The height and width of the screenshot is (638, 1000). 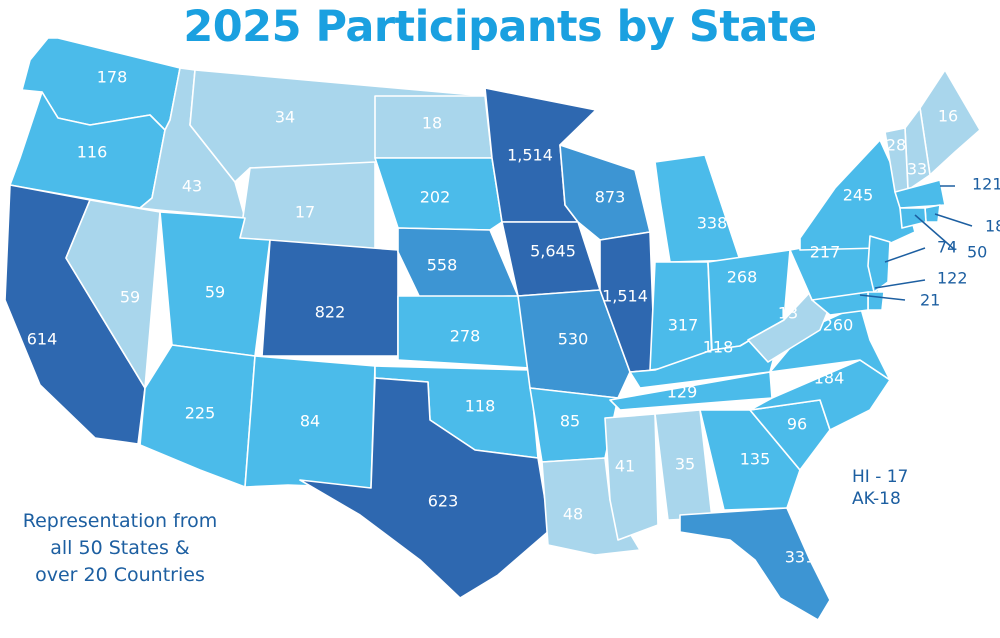 I want to click on hawaii-count: HI - 17, so click(x=880, y=477).